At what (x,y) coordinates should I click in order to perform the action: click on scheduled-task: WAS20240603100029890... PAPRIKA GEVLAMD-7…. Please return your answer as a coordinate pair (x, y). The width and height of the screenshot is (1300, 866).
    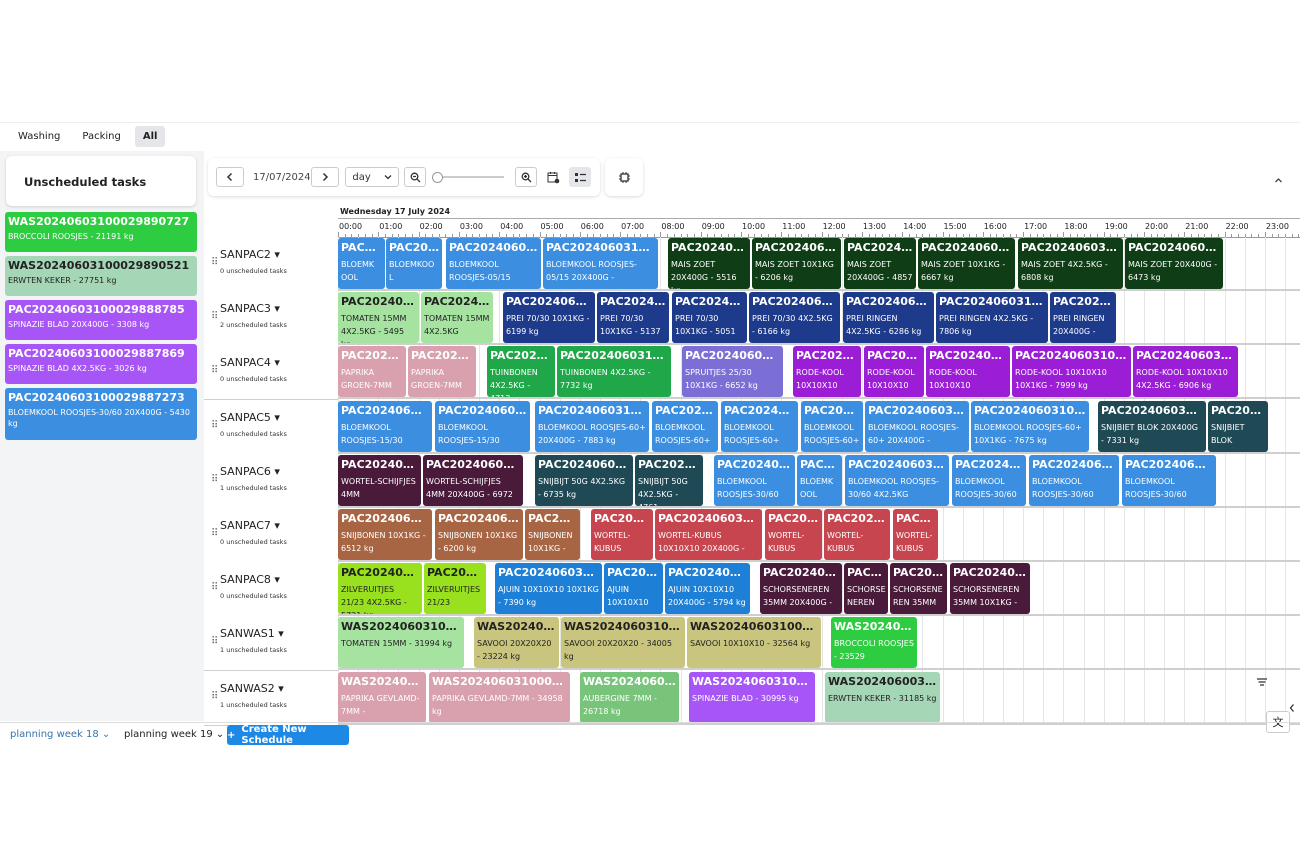
    Looking at the image, I should click on (499, 697).